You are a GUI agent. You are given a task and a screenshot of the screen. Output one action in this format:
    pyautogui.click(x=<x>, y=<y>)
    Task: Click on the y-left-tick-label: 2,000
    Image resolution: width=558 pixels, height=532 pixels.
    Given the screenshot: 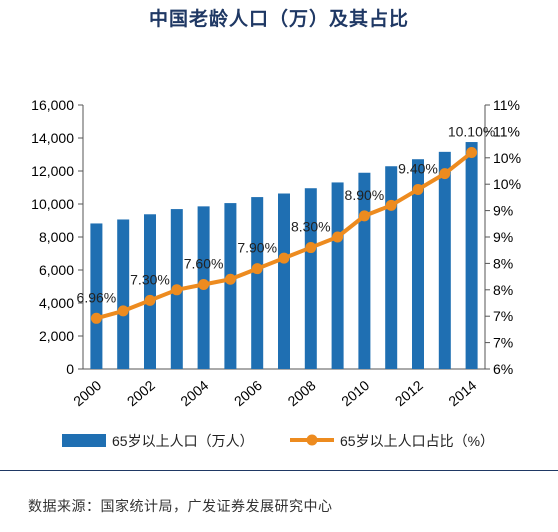 What is the action you would take?
    pyautogui.click(x=56, y=336)
    